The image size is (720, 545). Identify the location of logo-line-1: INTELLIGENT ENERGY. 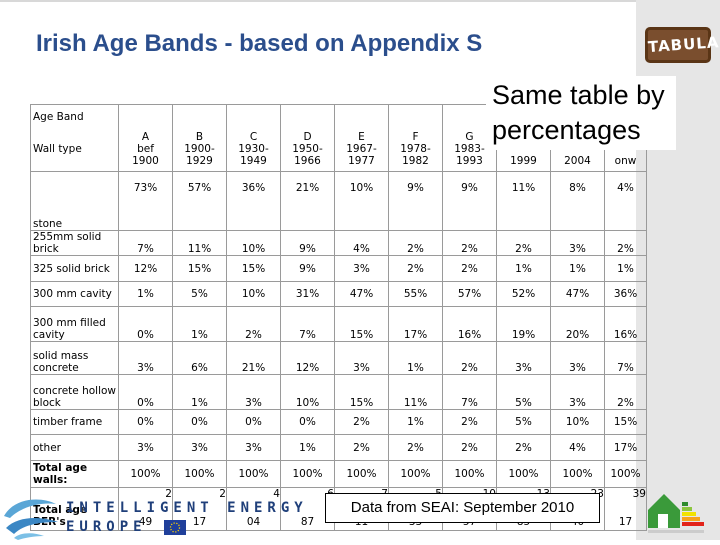
(187, 508).